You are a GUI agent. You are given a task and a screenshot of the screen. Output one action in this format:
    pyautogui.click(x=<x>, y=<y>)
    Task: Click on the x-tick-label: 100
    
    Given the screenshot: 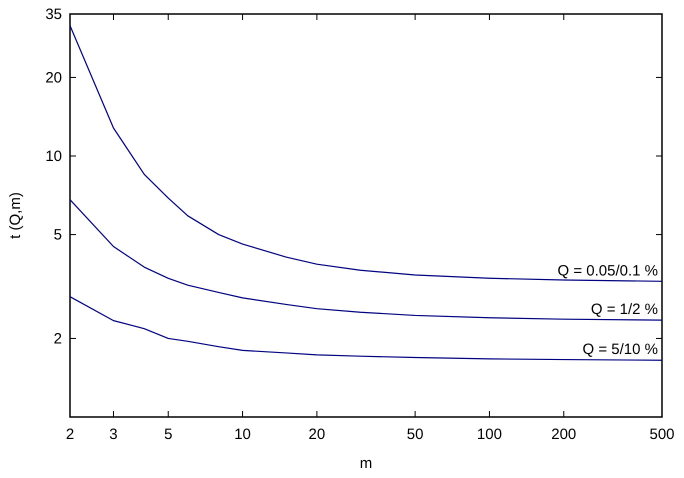 What is the action you would take?
    pyautogui.click(x=489, y=434)
    